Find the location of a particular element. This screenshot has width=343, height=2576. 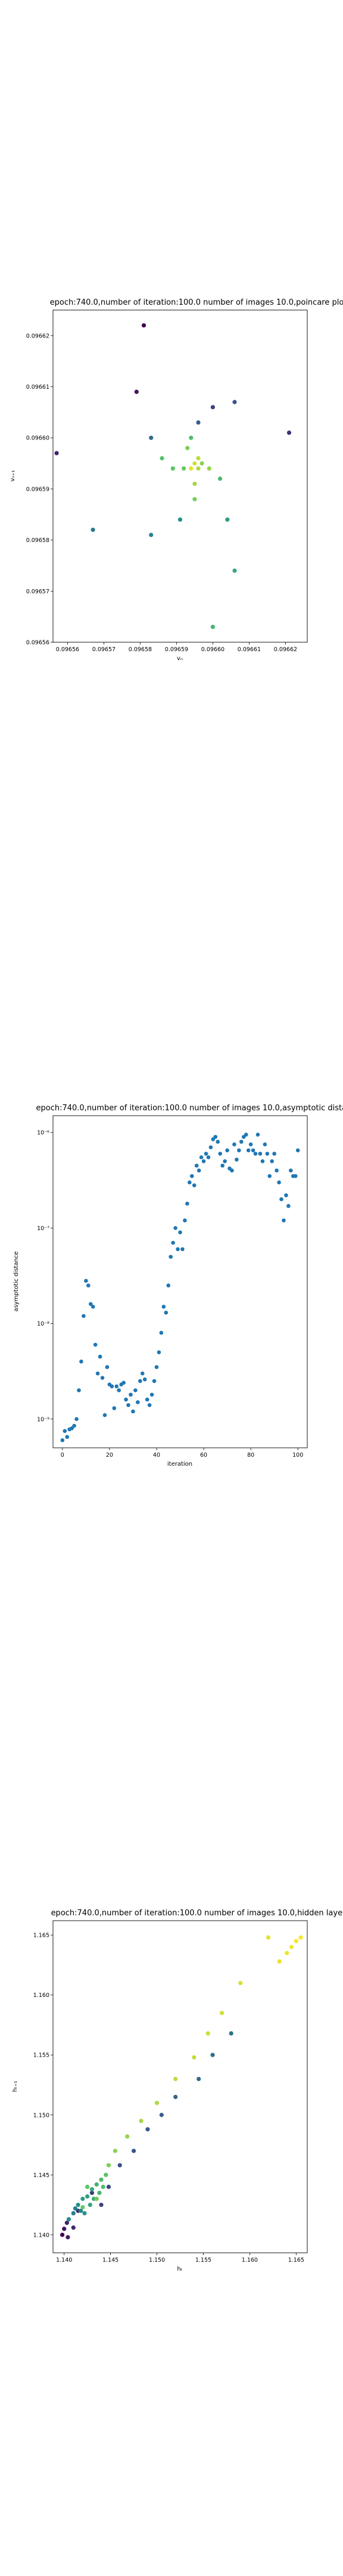

x-tick-label: 1.160 is located at coordinates (250, 2260).